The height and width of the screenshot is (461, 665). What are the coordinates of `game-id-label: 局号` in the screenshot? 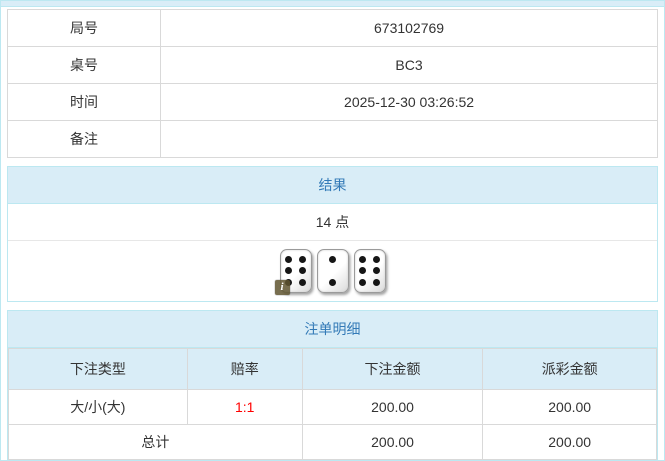 It's located at (84, 28).